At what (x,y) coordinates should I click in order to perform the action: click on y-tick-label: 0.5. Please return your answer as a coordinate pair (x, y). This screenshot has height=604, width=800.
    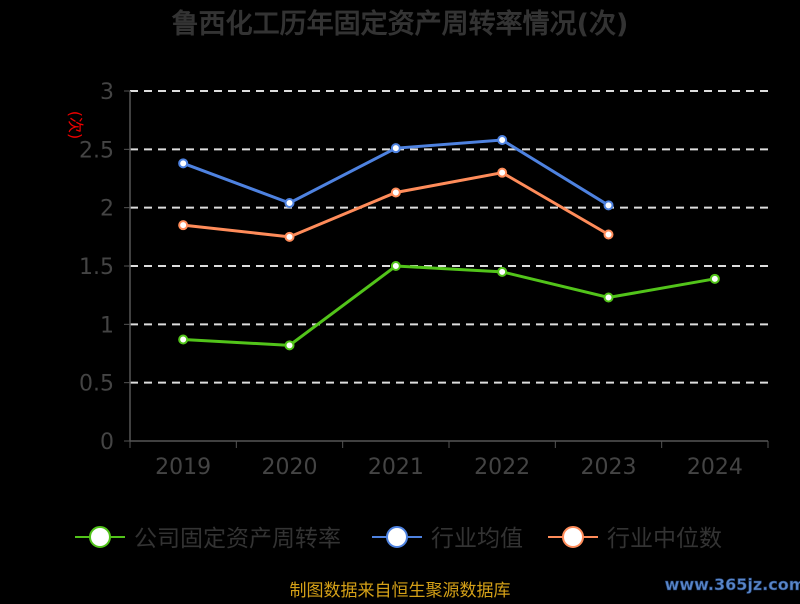
    Looking at the image, I should click on (96, 384).